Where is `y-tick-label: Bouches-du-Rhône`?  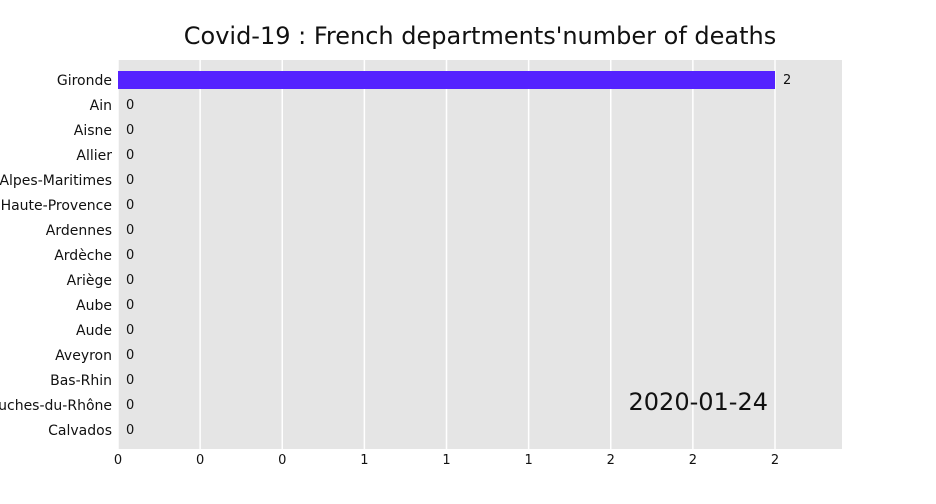 y-tick-label: Bouches-du-Rhône is located at coordinates (56, 406).